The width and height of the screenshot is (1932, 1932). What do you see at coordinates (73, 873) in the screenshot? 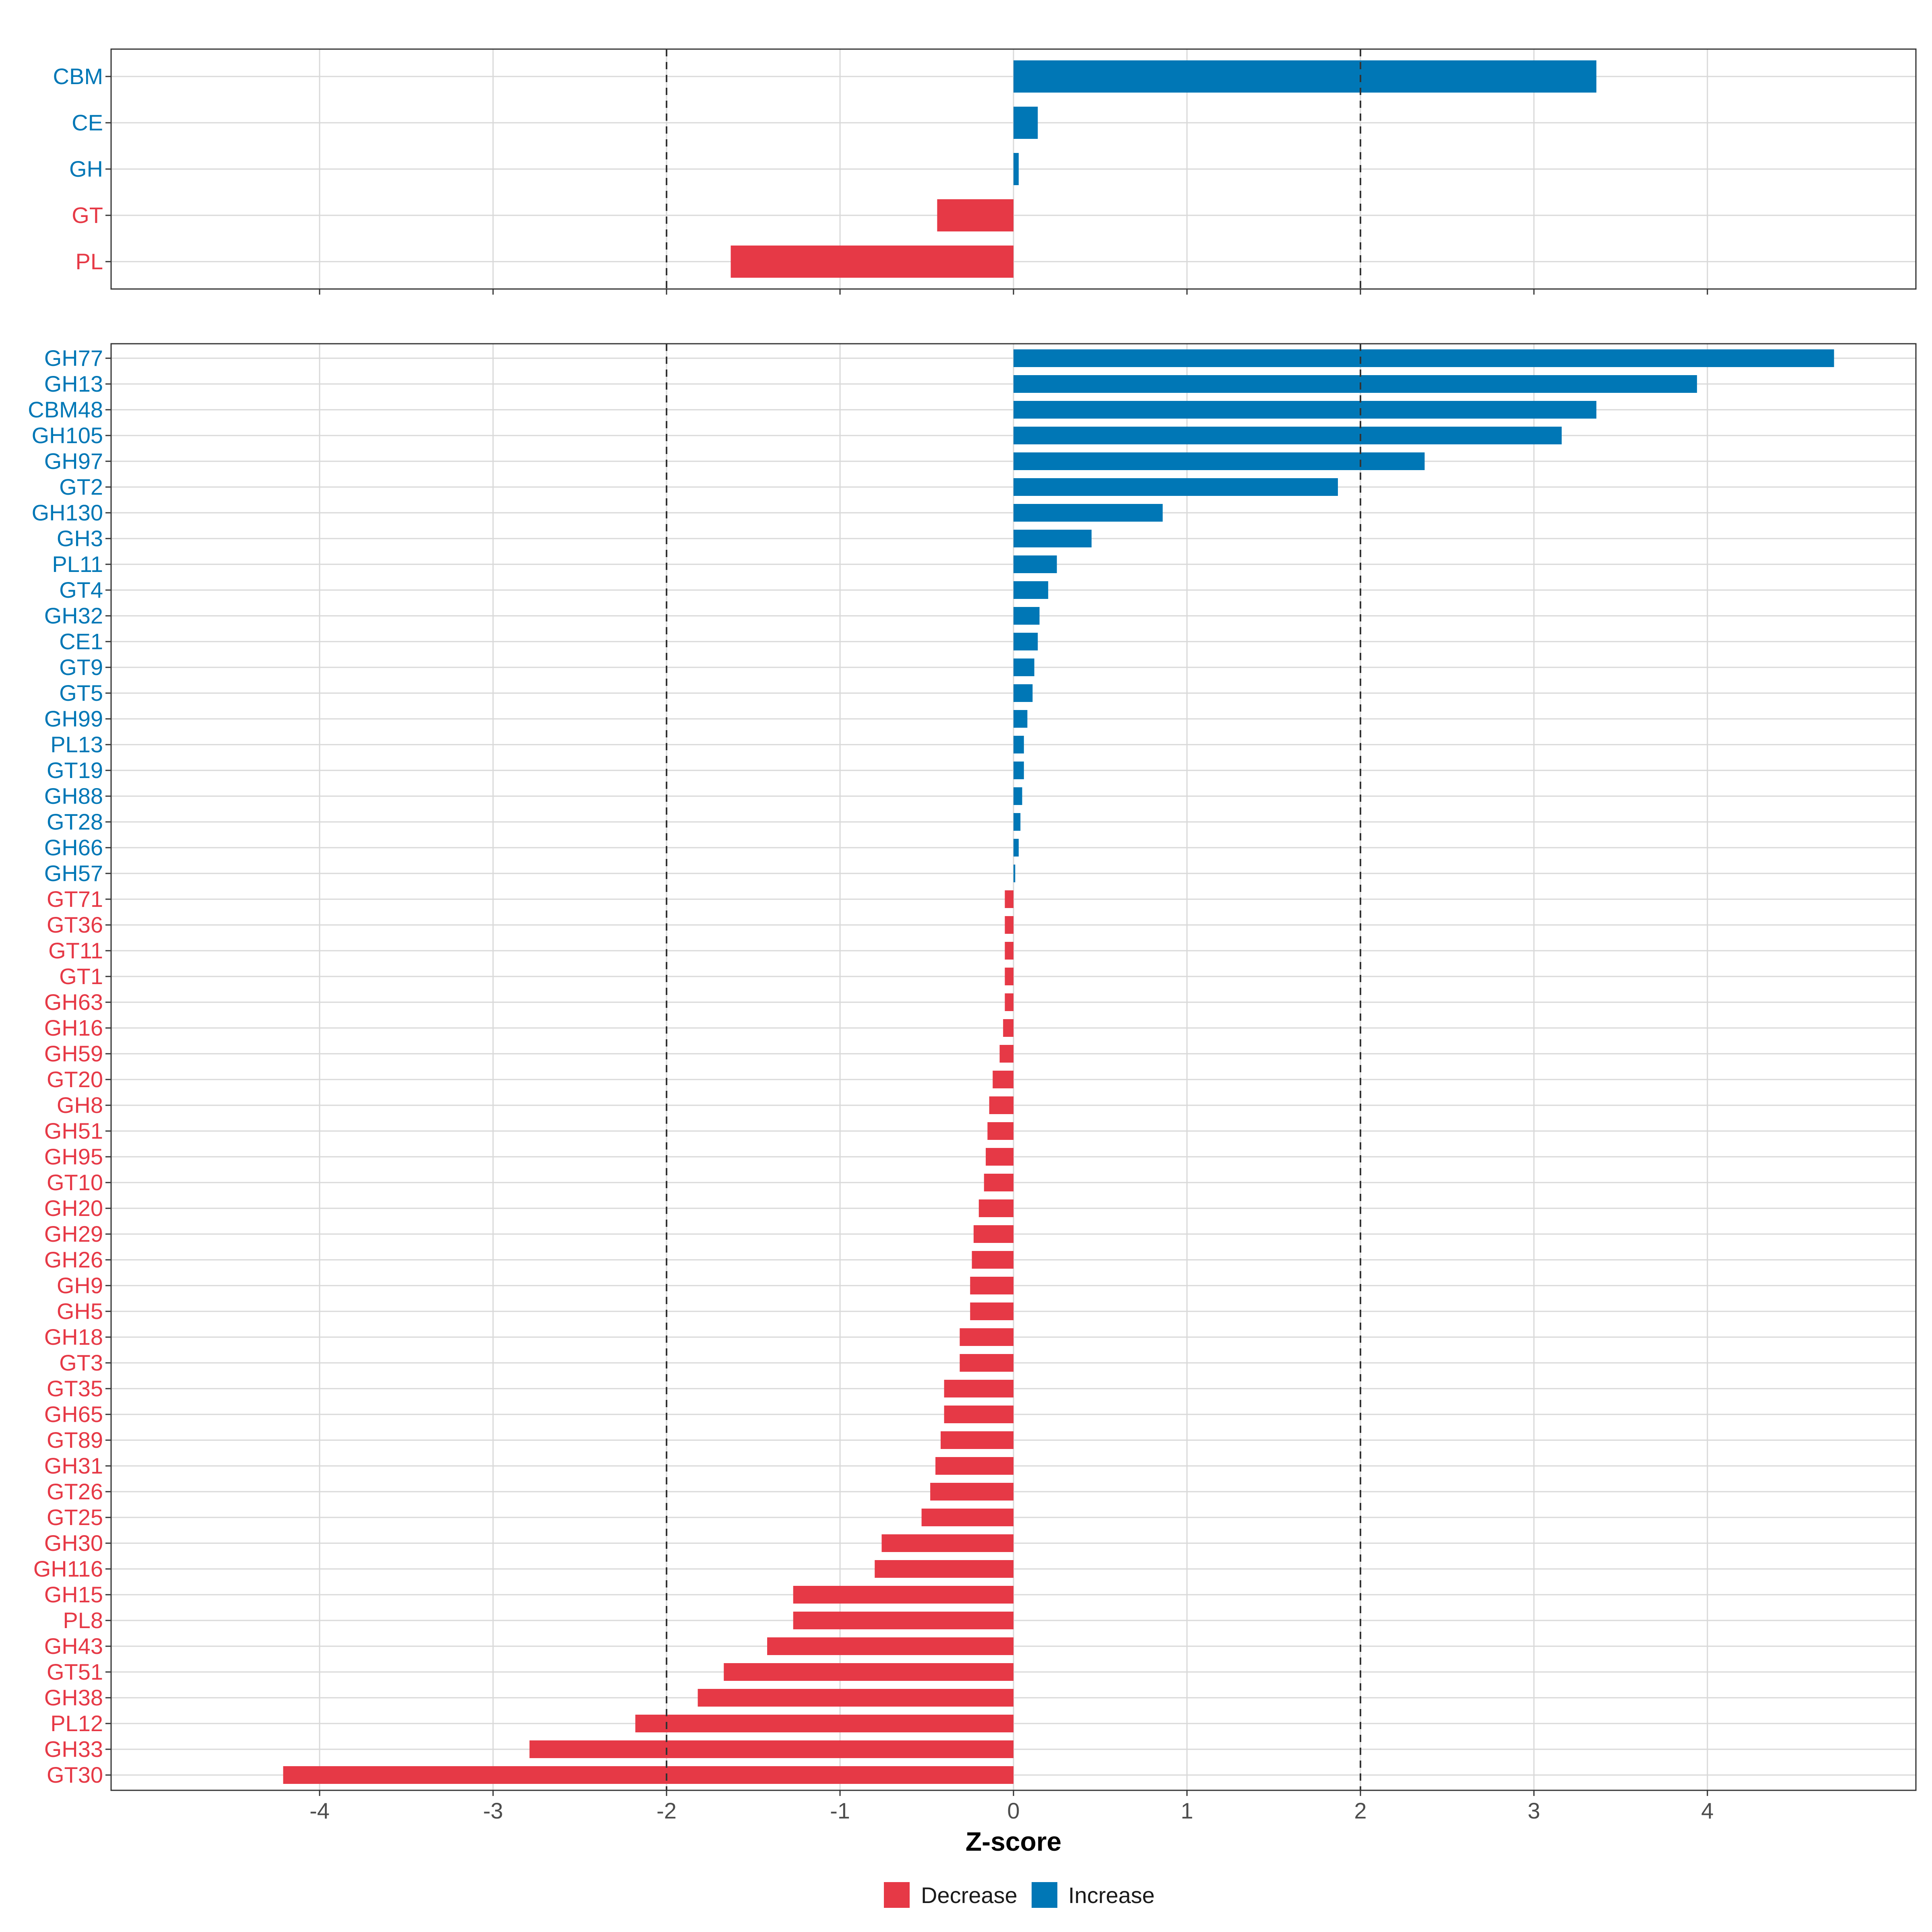
I see `bottom-category-label-gh57: GH57` at bounding box center [73, 873].